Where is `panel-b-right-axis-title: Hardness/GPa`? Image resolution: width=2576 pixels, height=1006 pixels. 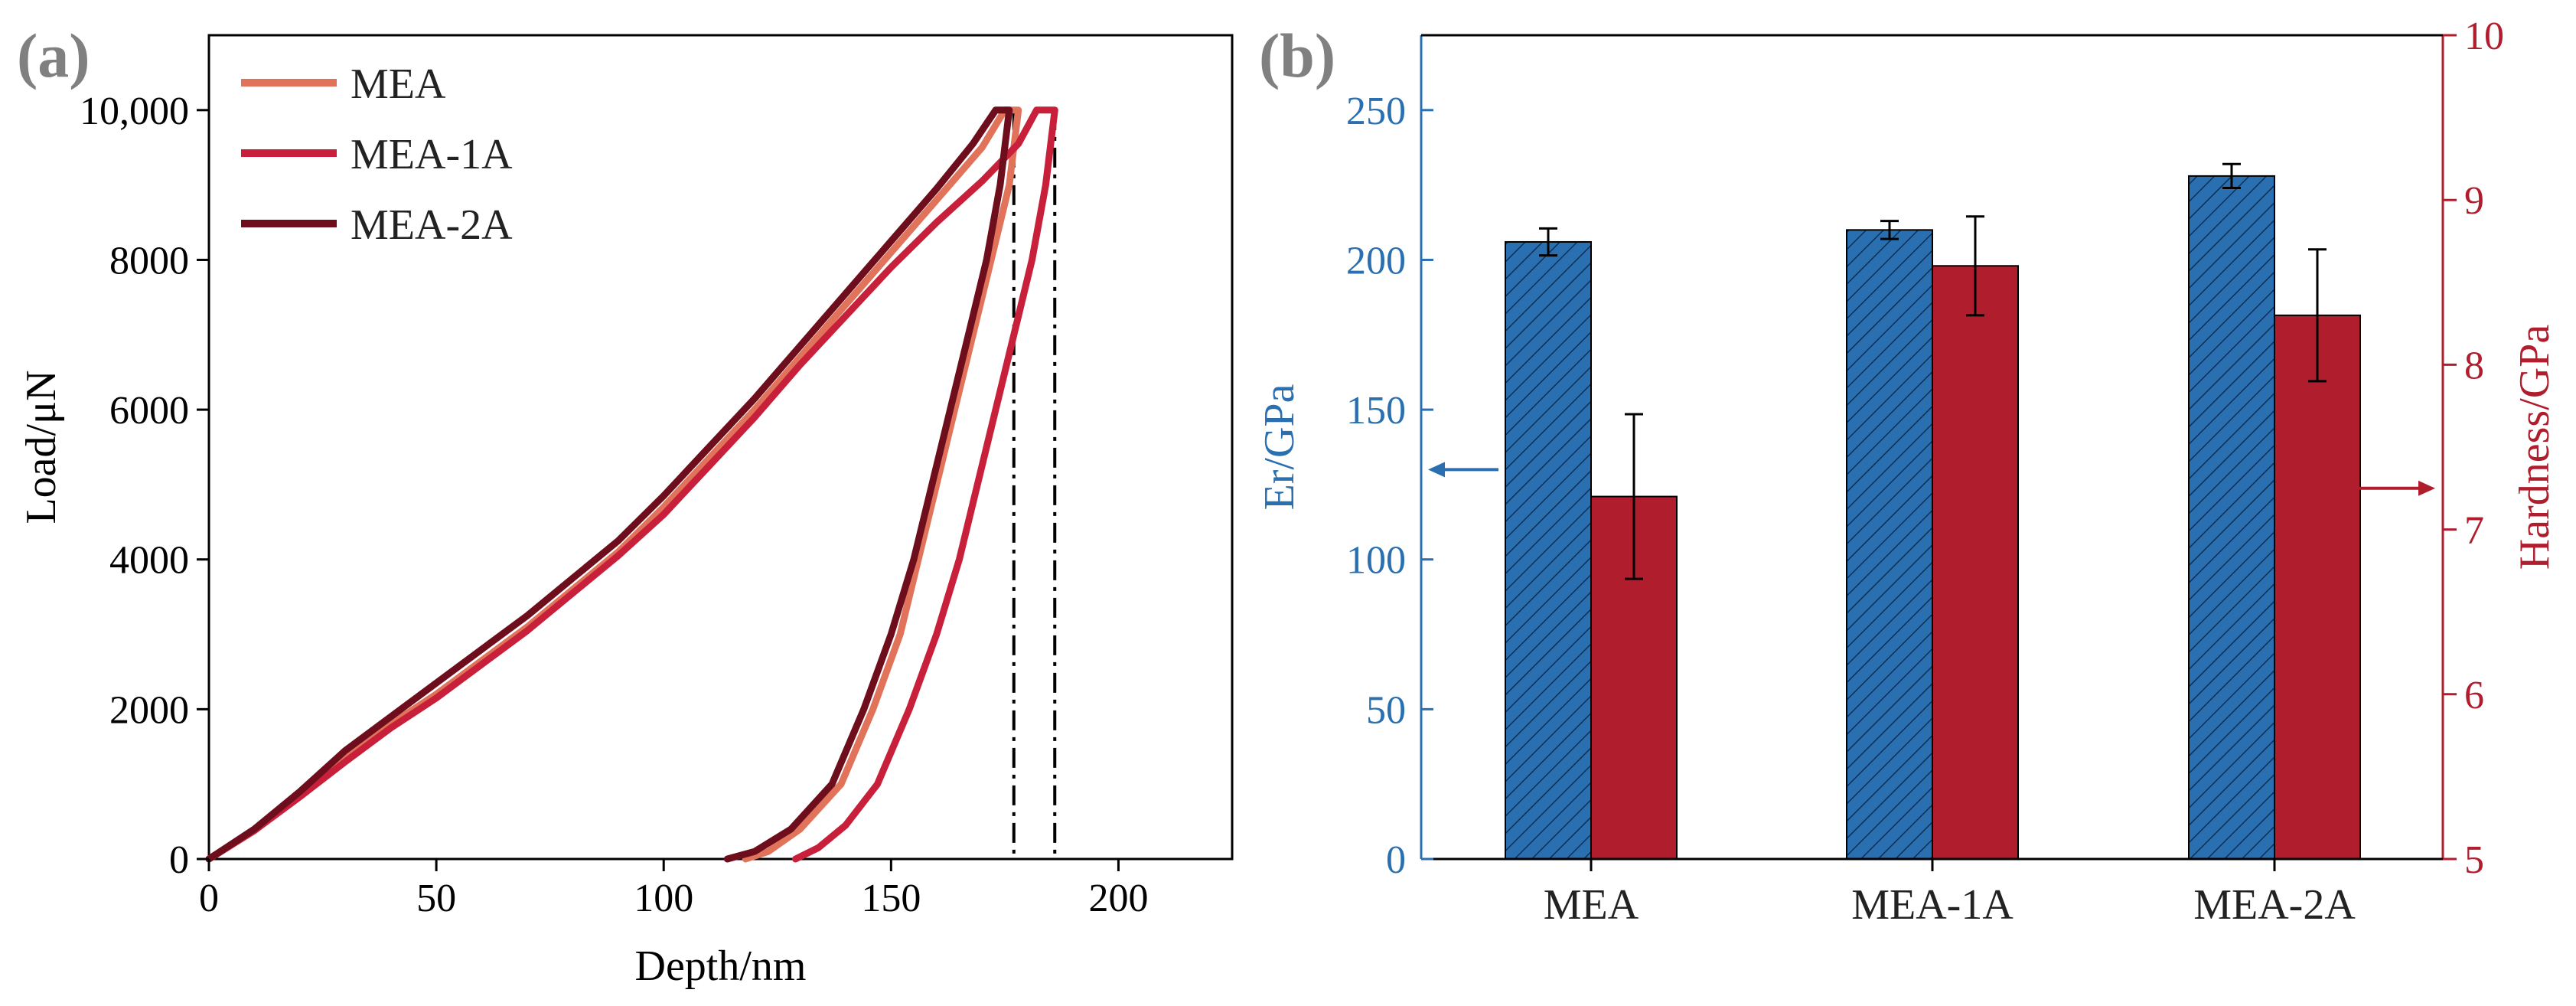 panel-b-right-axis-title: Hardness/GPa is located at coordinates (2534, 447).